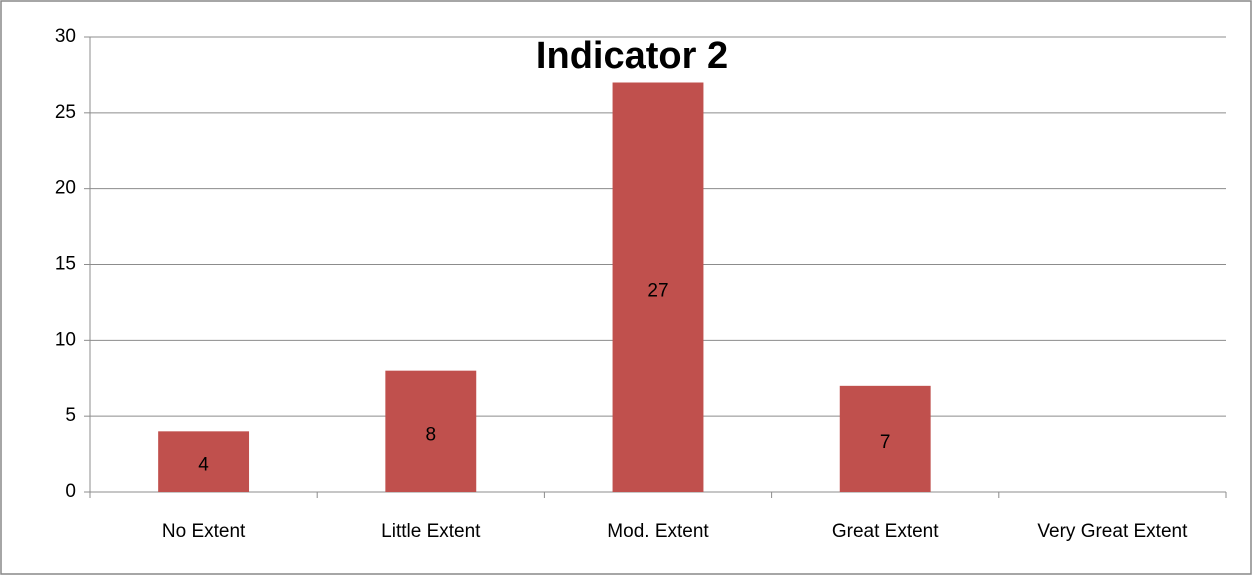 The height and width of the screenshot is (576, 1253). Describe the element at coordinates (657, 290) in the screenshot. I see `data-label: 27` at that location.